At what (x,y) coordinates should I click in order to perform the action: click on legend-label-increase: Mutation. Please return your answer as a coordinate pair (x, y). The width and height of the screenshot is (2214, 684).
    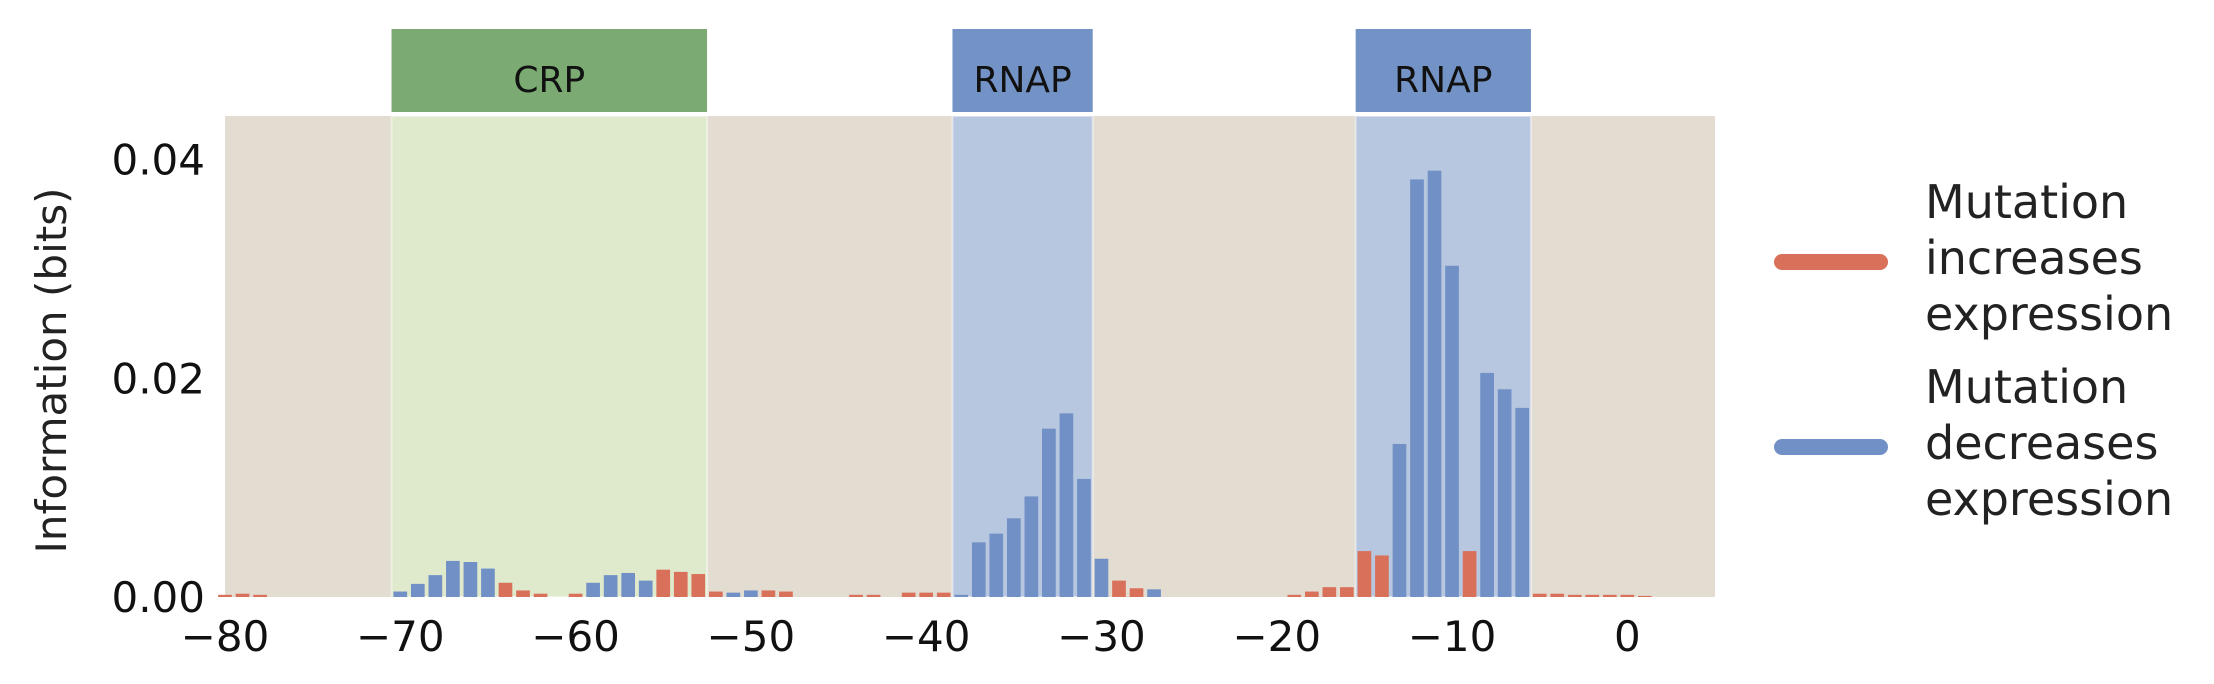
    Looking at the image, I should click on (2026, 202).